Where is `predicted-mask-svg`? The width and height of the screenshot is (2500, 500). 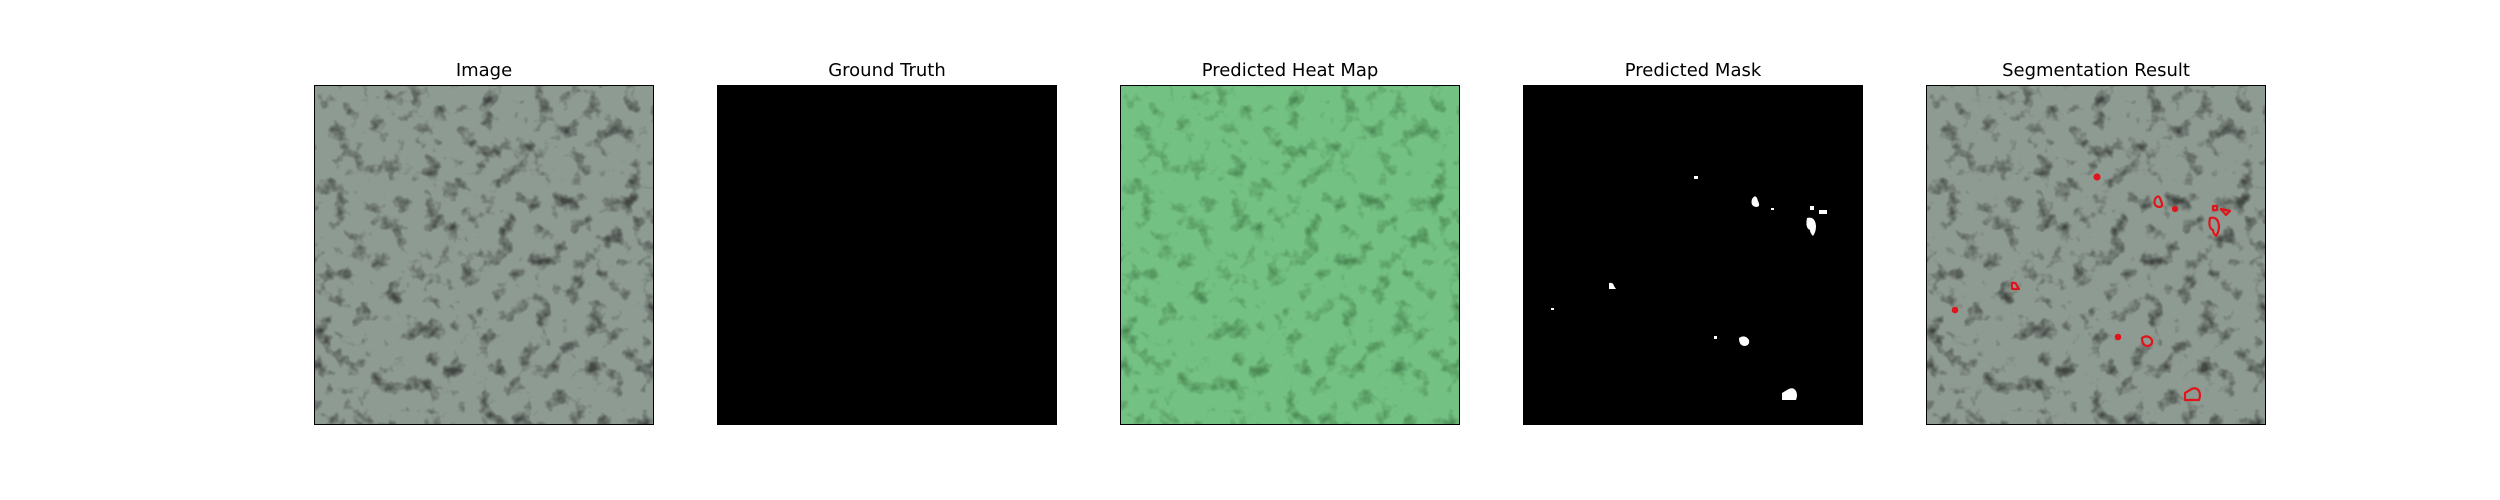
predicted-mask-svg is located at coordinates (1689, 288).